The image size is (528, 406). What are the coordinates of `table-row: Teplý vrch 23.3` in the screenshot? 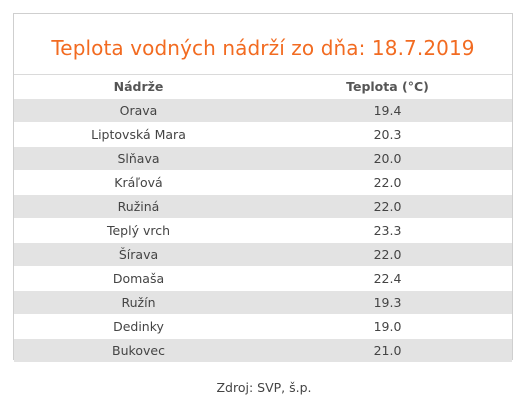 It's located at (263, 230).